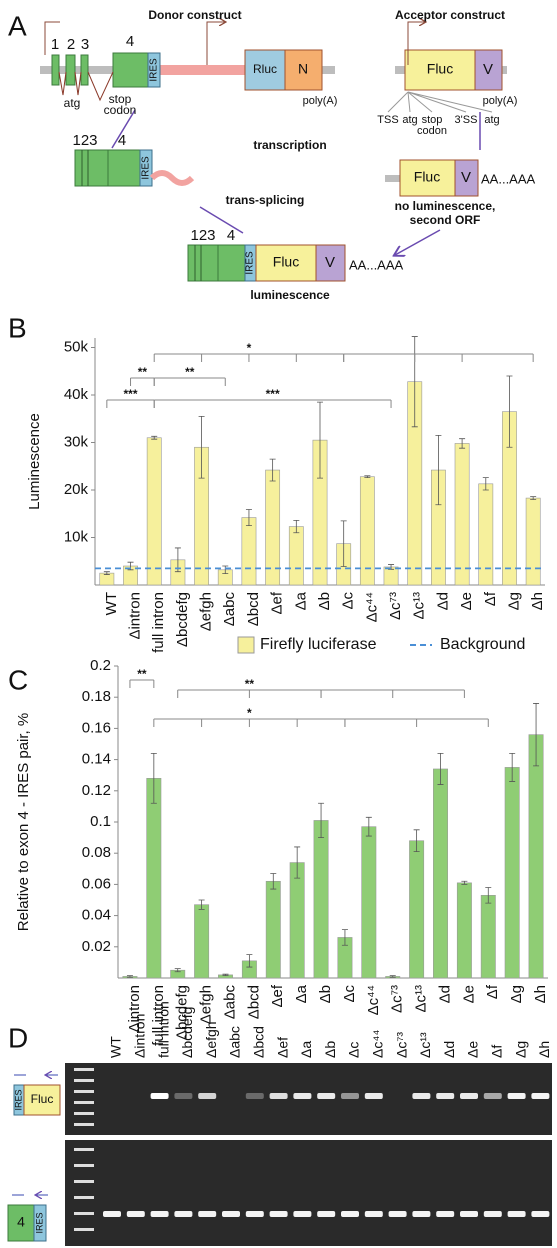 The image size is (557, 1248). I want to click on x-tick-label: Δintron, so click(134, 1009).